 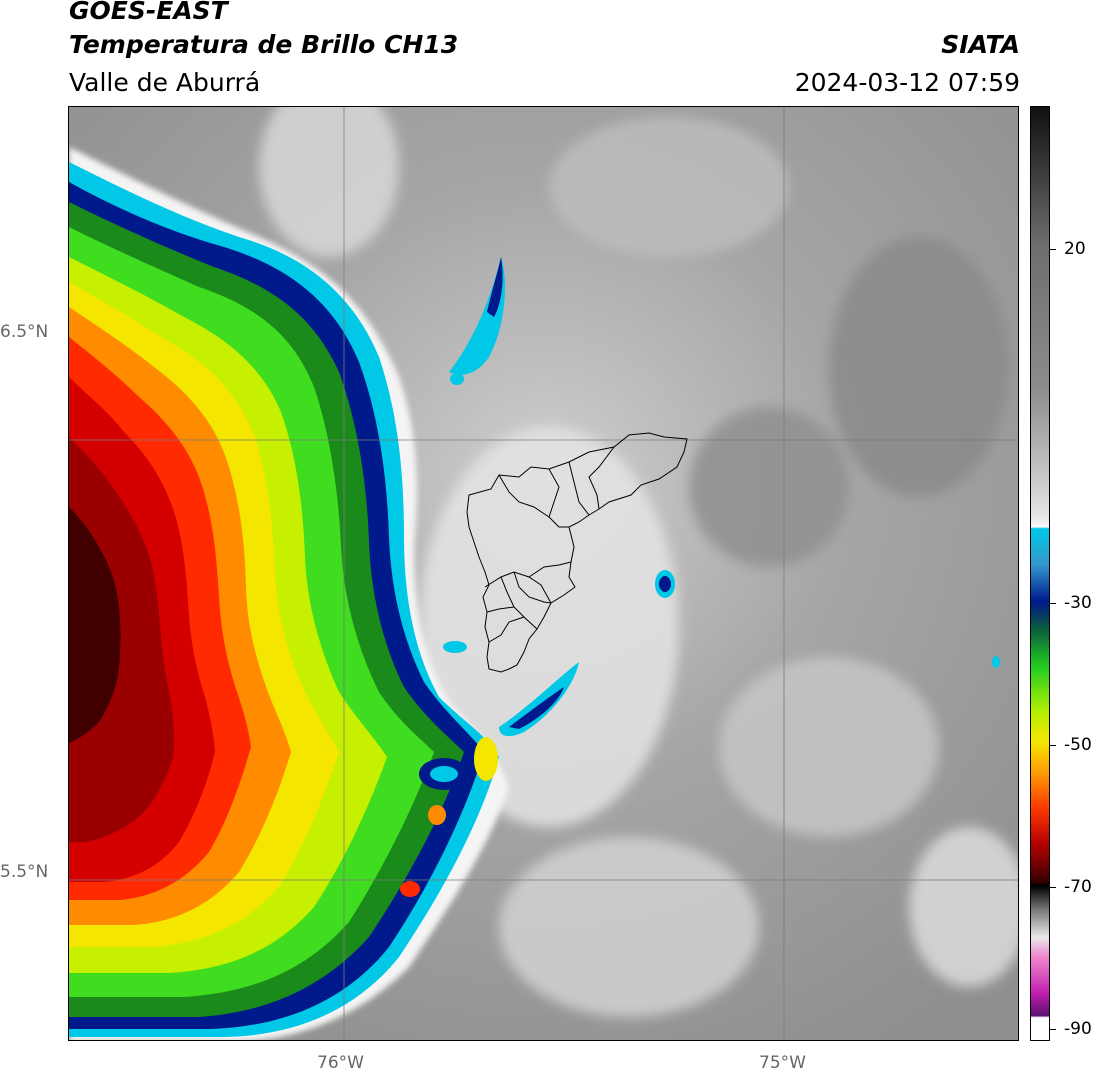 What do you see at coordinates (264, 44) in the screenshot?
I see `product-title: Temperatura de Brillo CH13` at bounding box center [264, 44].